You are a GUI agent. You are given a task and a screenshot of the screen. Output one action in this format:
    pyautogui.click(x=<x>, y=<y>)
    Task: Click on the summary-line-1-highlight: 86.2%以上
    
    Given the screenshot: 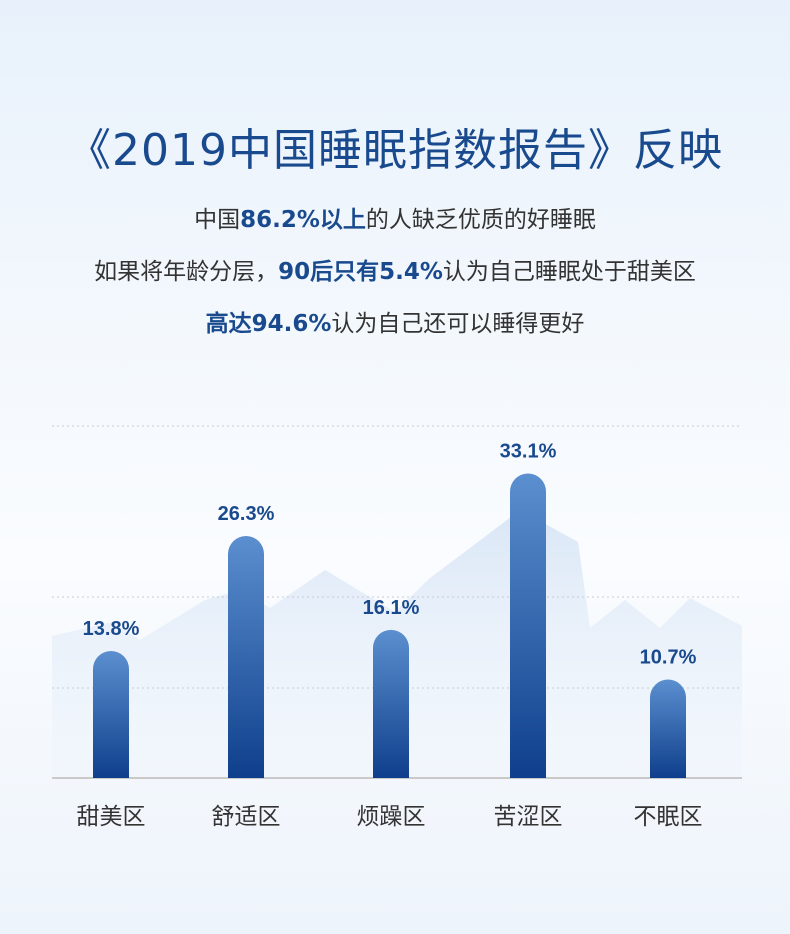 What is the action you would take?
    pyautogui.click(x=303, y=220)
    